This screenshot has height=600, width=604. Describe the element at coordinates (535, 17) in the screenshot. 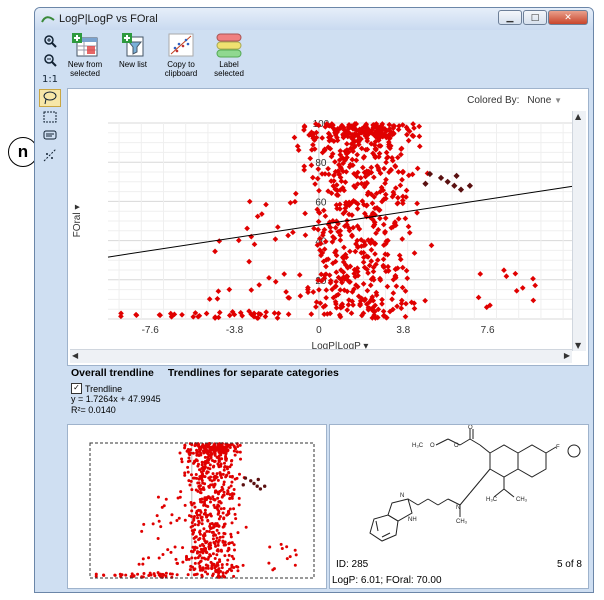

I see `maximize-button: □` at that location.